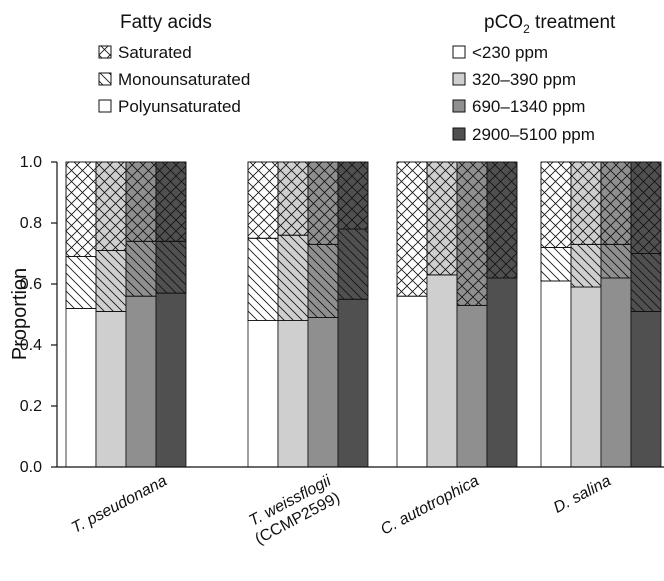 This screenshot has width=664, height=581. I want to click on legend-pco2-title-sub: 2, so click(526, 29).